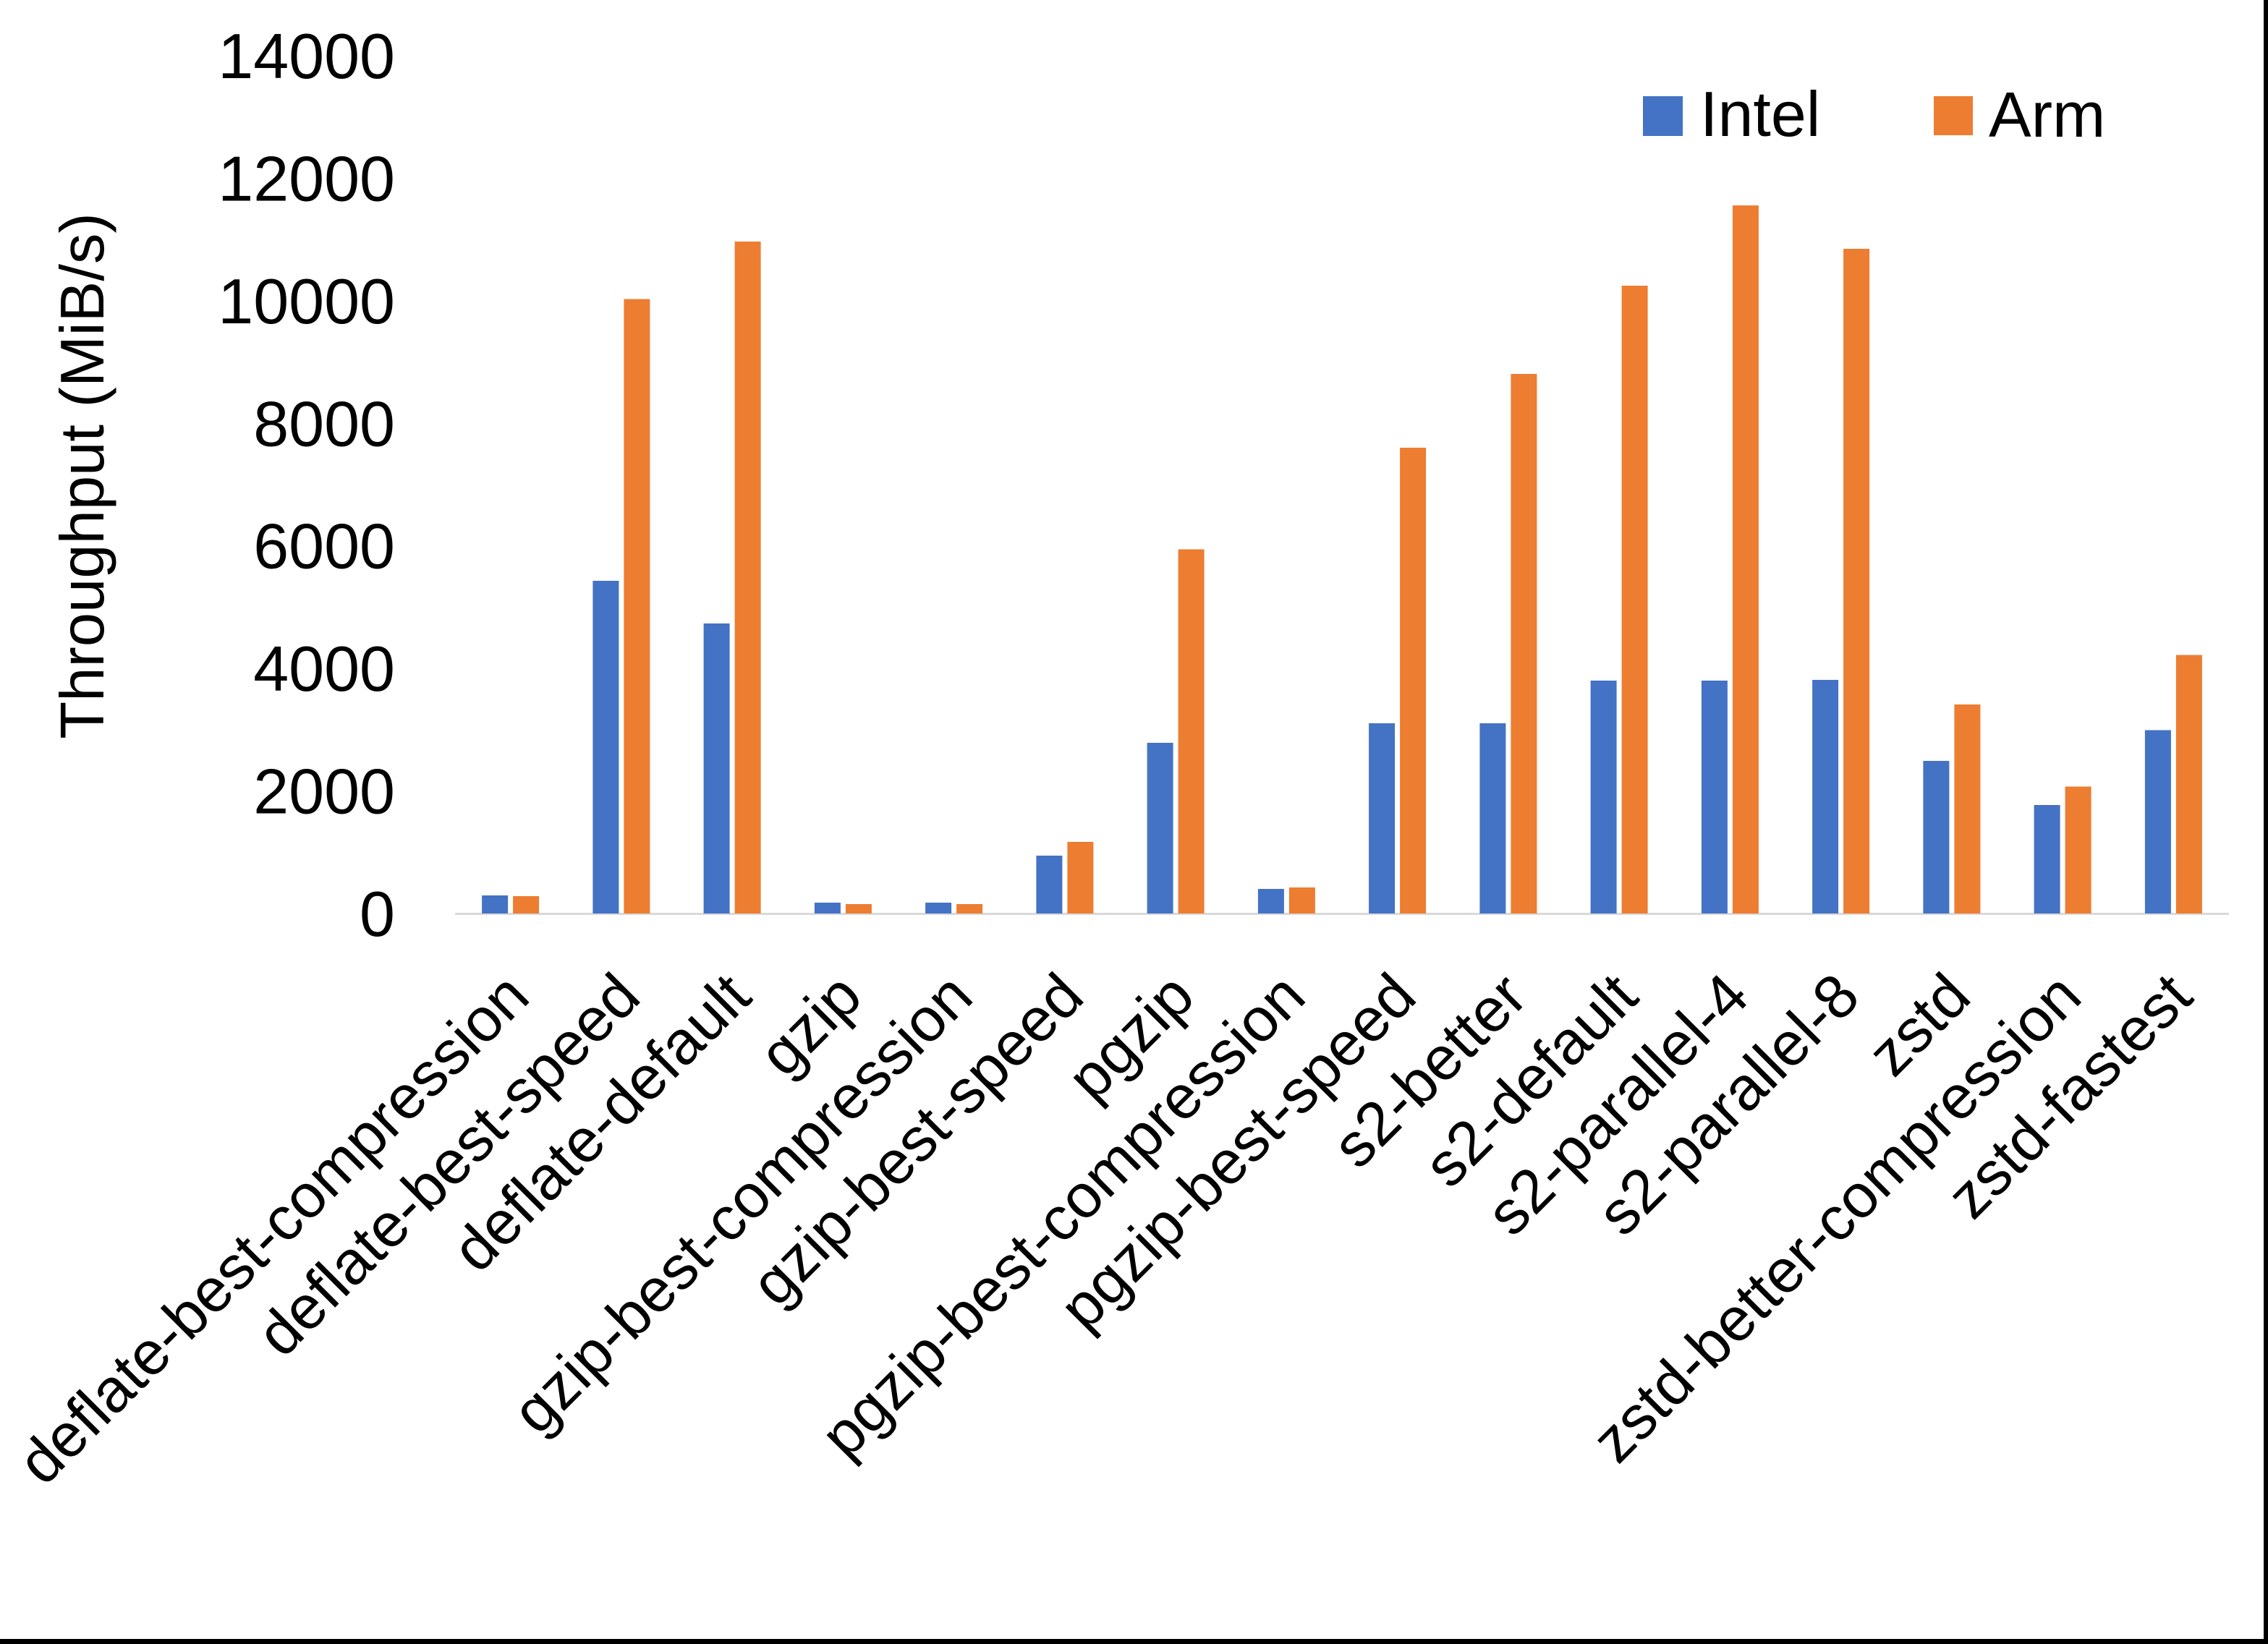  What do you see at coordinates (324, 791) in the screenshot?
I see `svg-text: 2000` at bounding box center [324, 791].